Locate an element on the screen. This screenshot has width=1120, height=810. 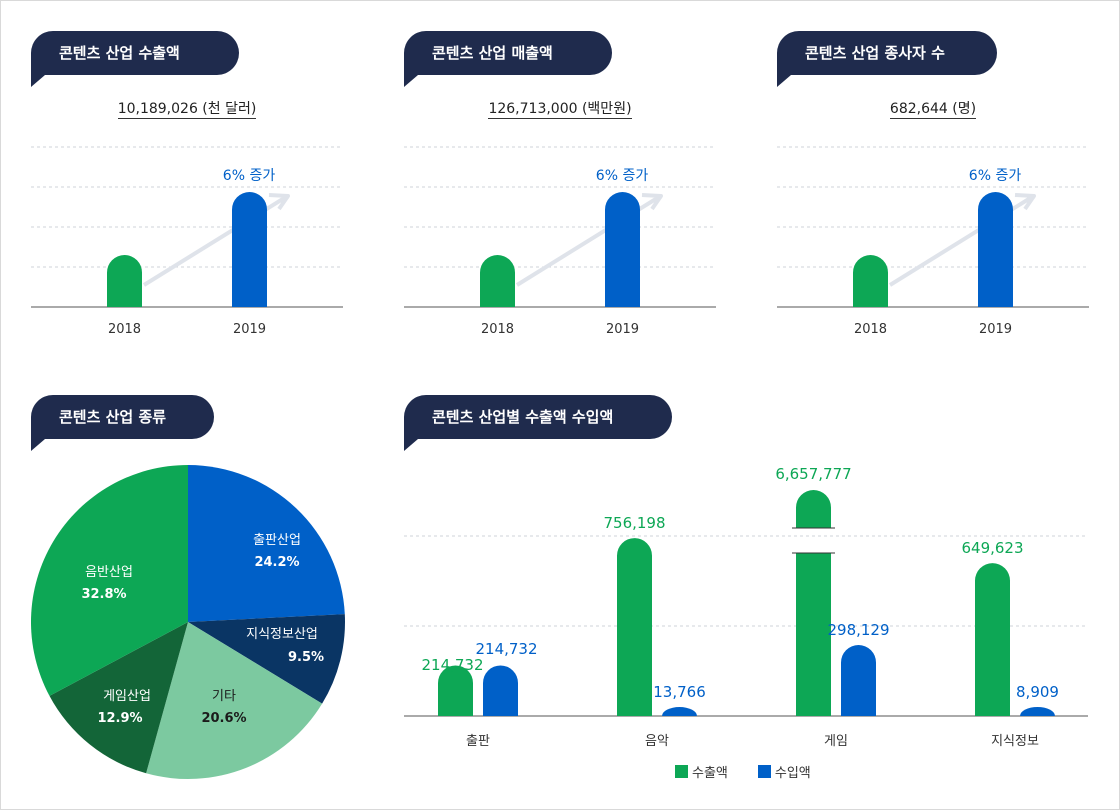
pie-slice-percent: 9.5% is located at coordinates (306, 657).